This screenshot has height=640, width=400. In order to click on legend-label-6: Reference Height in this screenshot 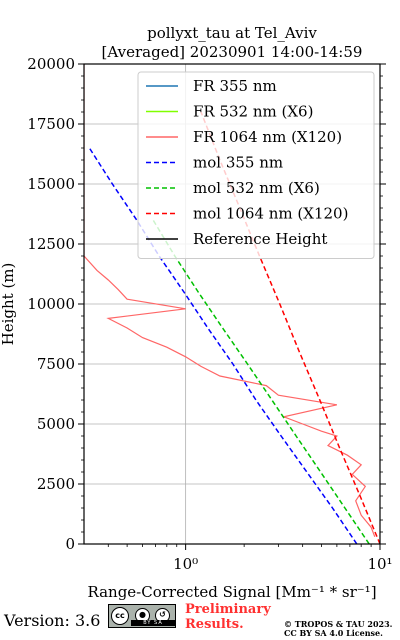, I will do `click(260, 239)`.